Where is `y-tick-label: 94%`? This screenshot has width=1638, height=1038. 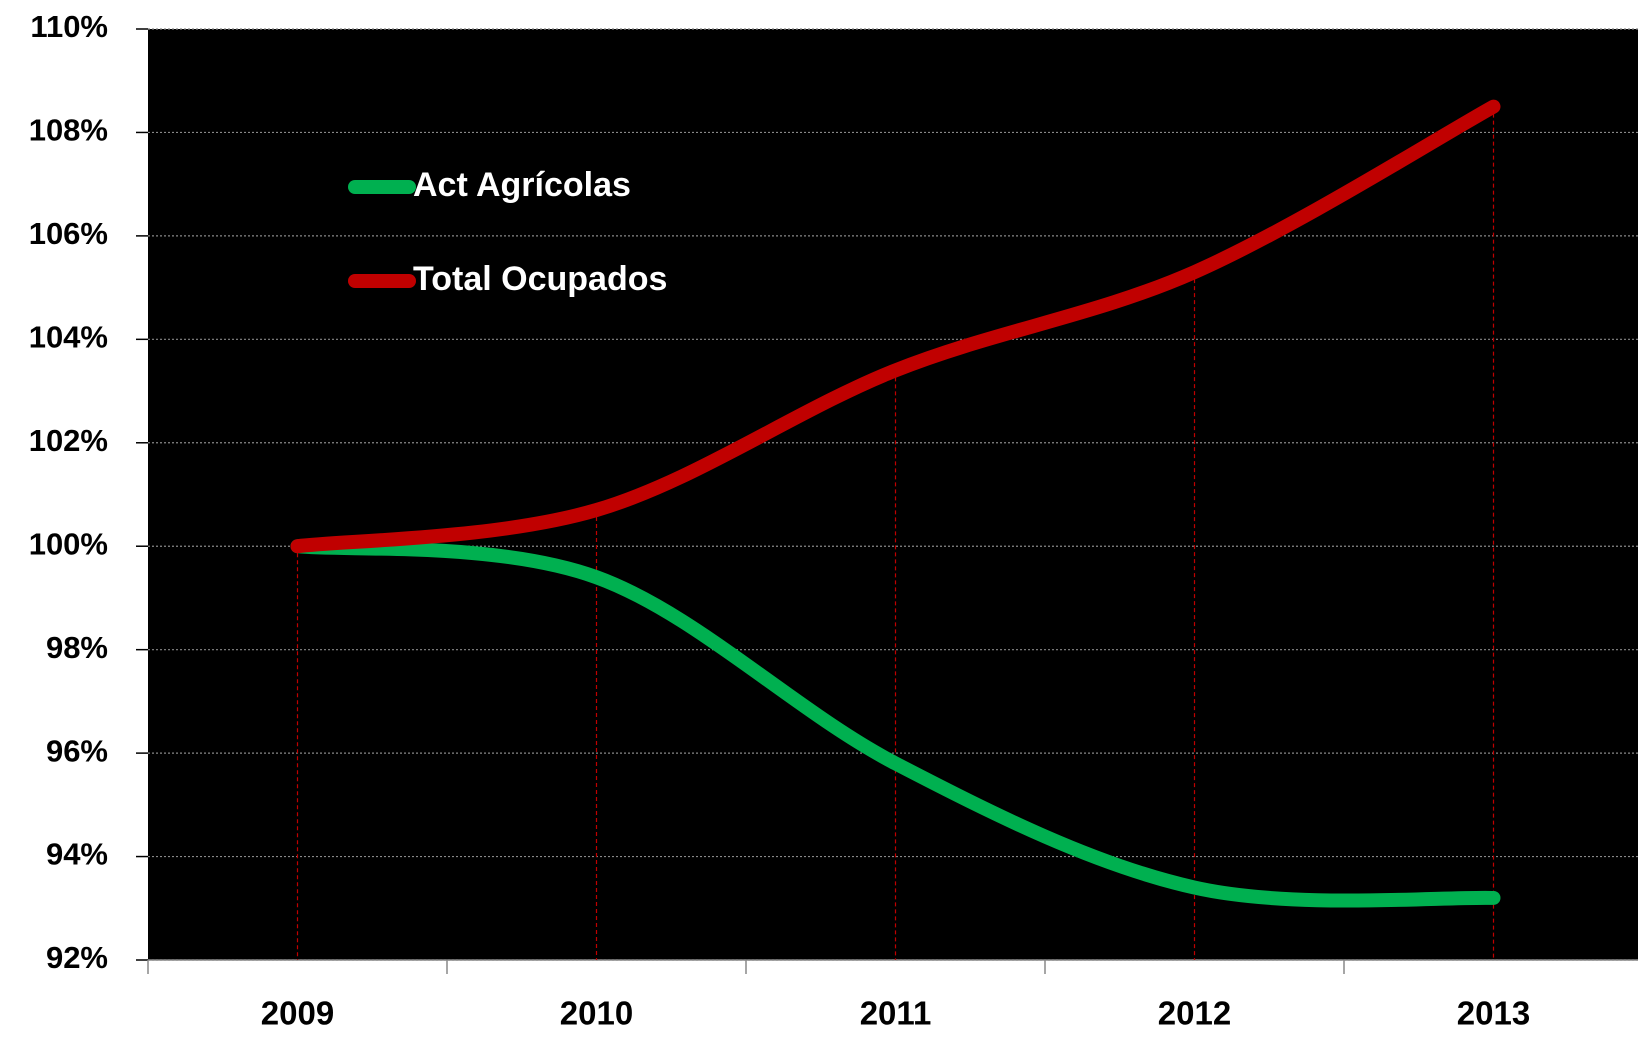 y-tick-label: 94% is located at coordinates (77, 854).